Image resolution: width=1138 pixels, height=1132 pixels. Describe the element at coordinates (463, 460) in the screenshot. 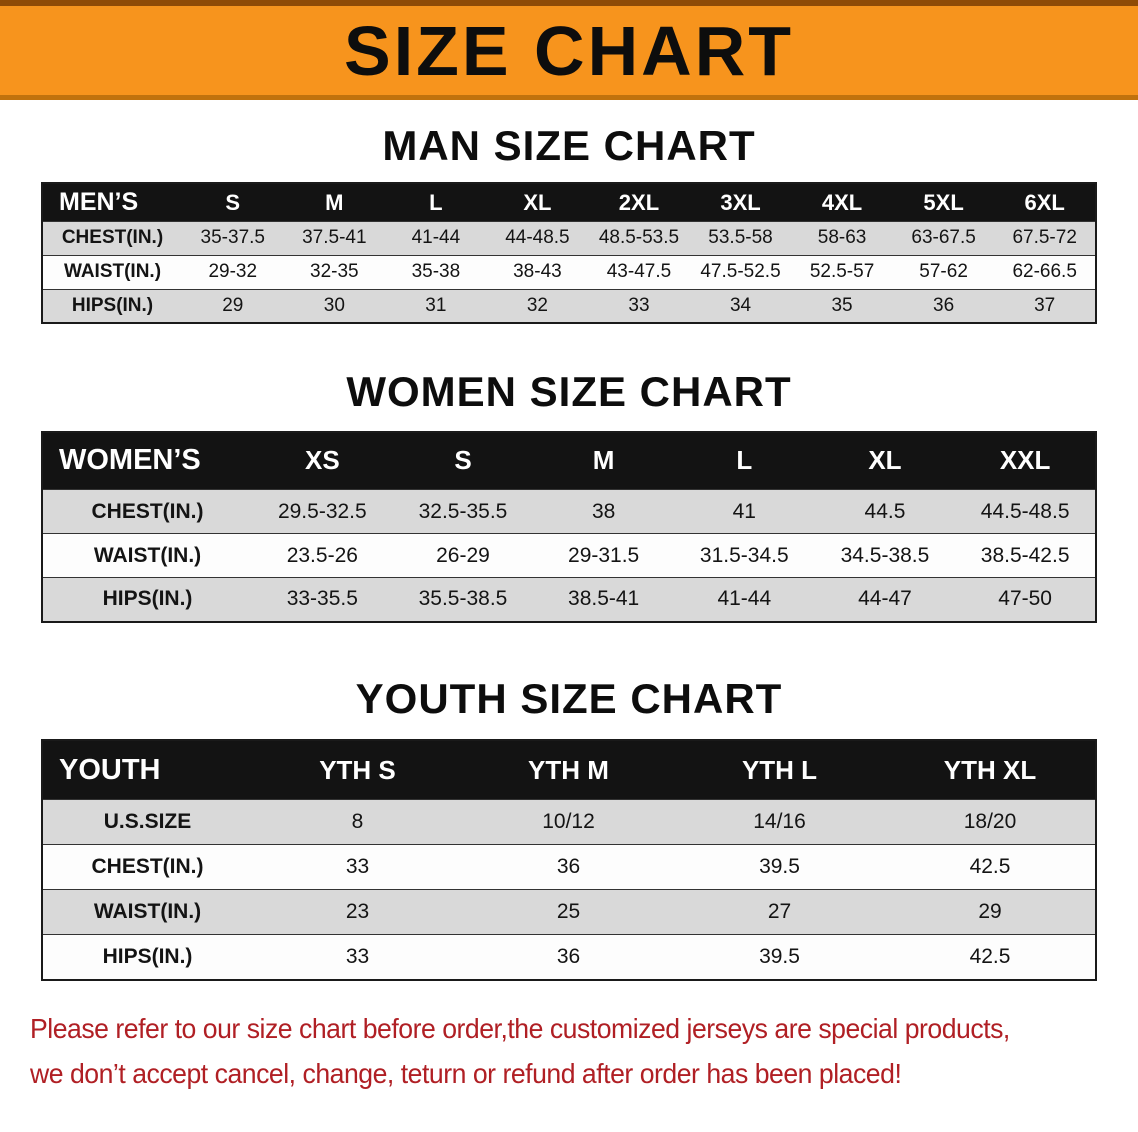

I see `women-column-header: S` at that location.